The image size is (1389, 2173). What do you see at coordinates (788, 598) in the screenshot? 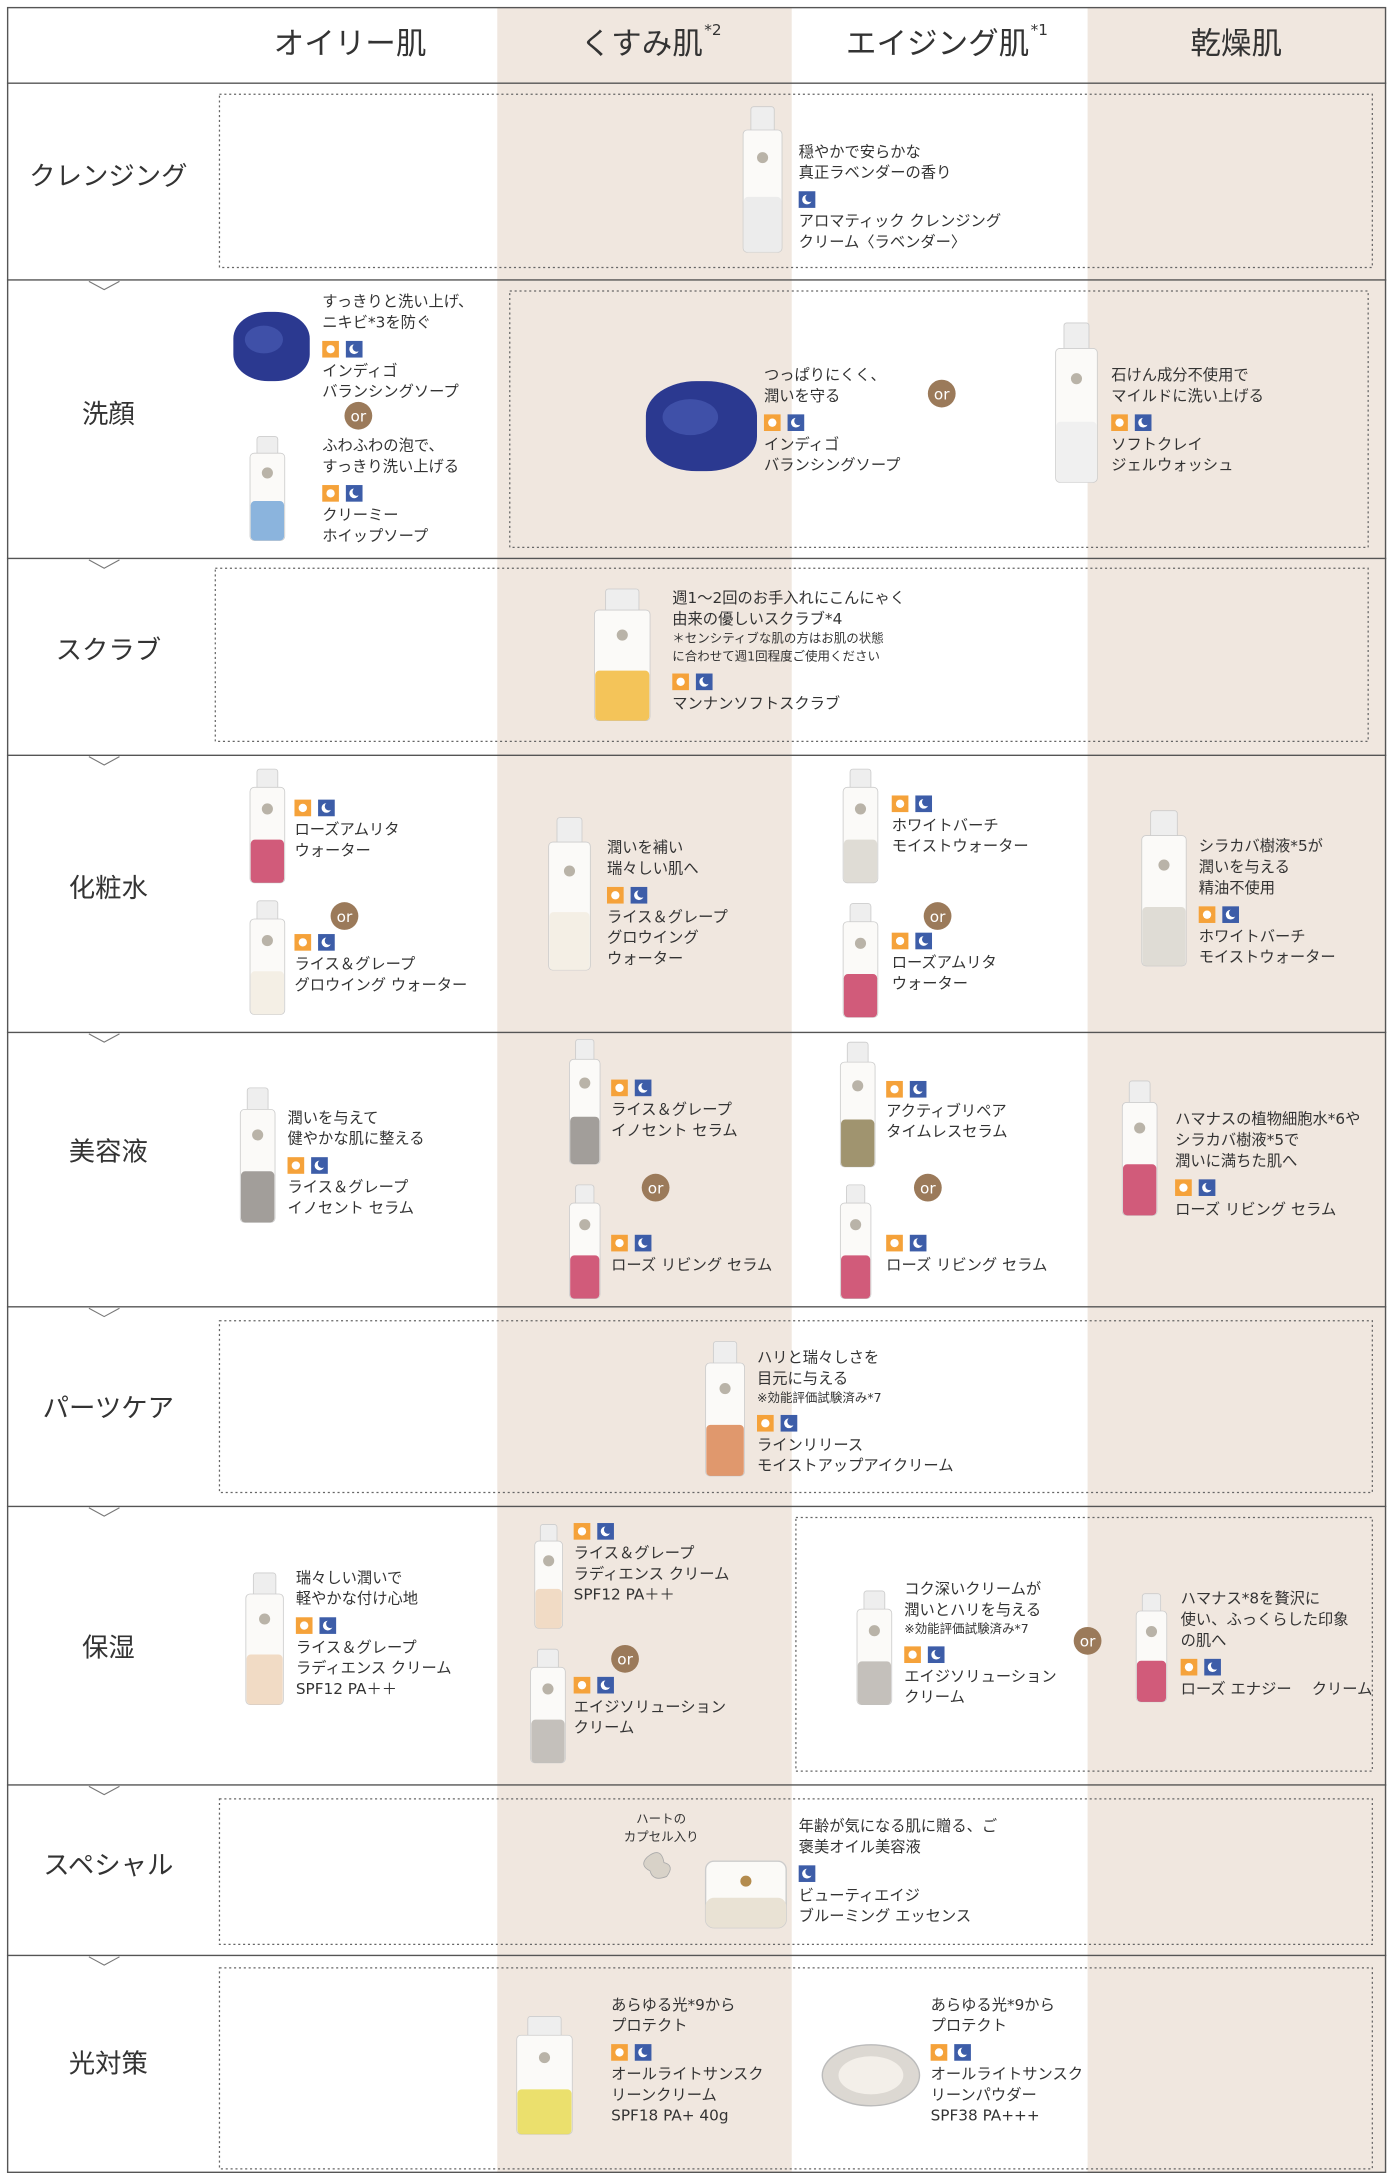
I see `product-description: 週1～2回のお手入れにこんにゃく` at bounding box center [788, 598].